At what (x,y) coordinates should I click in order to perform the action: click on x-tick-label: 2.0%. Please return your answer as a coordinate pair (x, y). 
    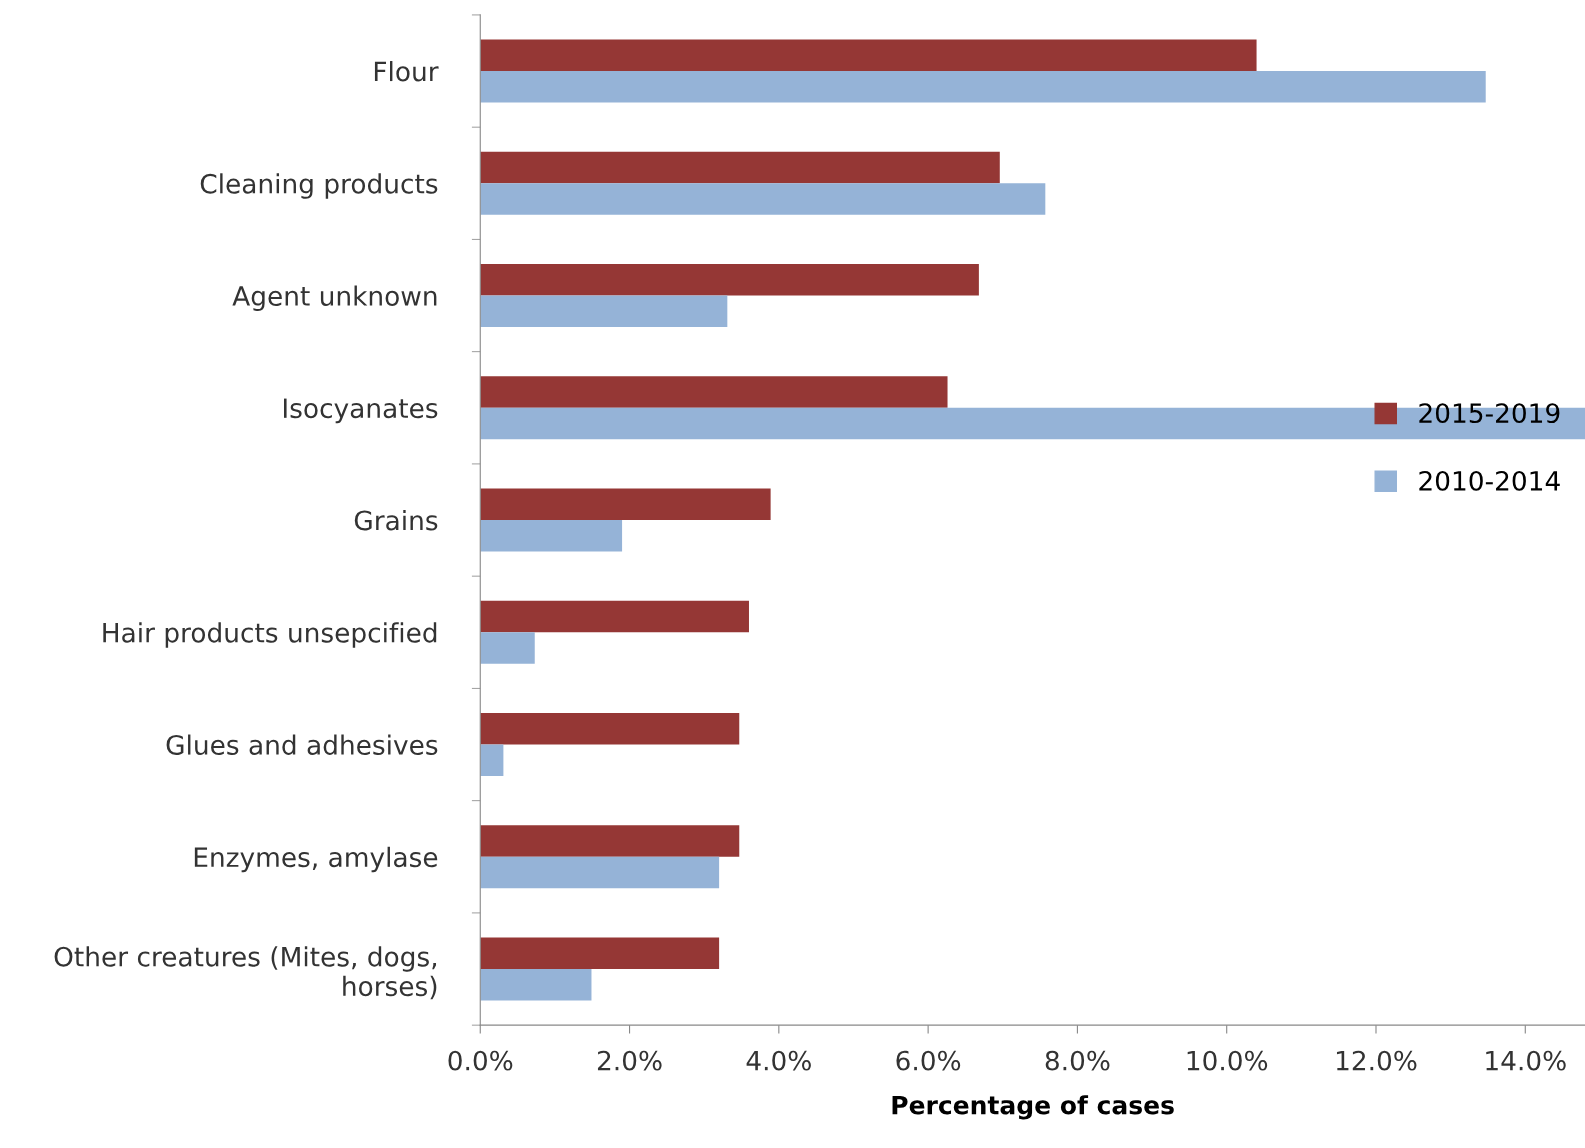
    Looking at the image, I should click on (629, 1060).